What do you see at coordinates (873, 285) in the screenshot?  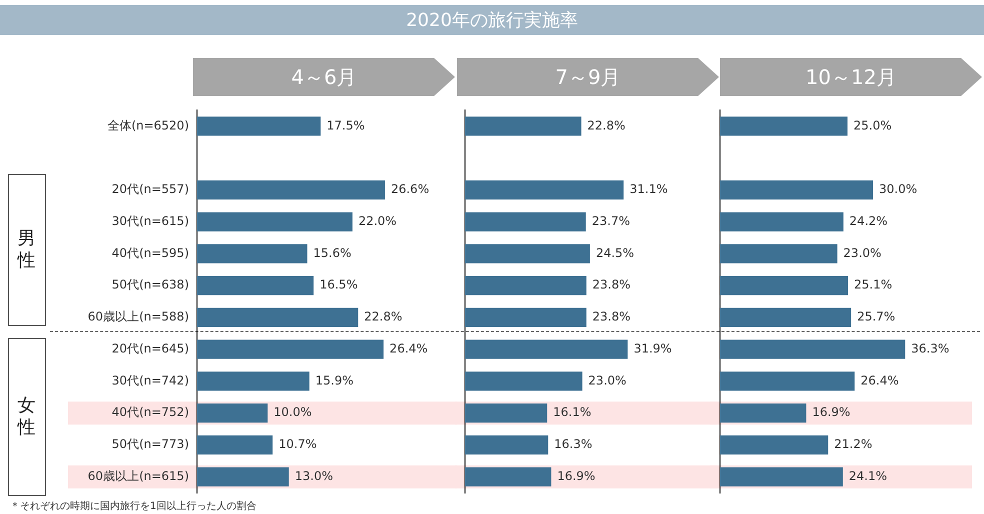 I see `data-label: 25.1%` at bounding box center [873, 285].